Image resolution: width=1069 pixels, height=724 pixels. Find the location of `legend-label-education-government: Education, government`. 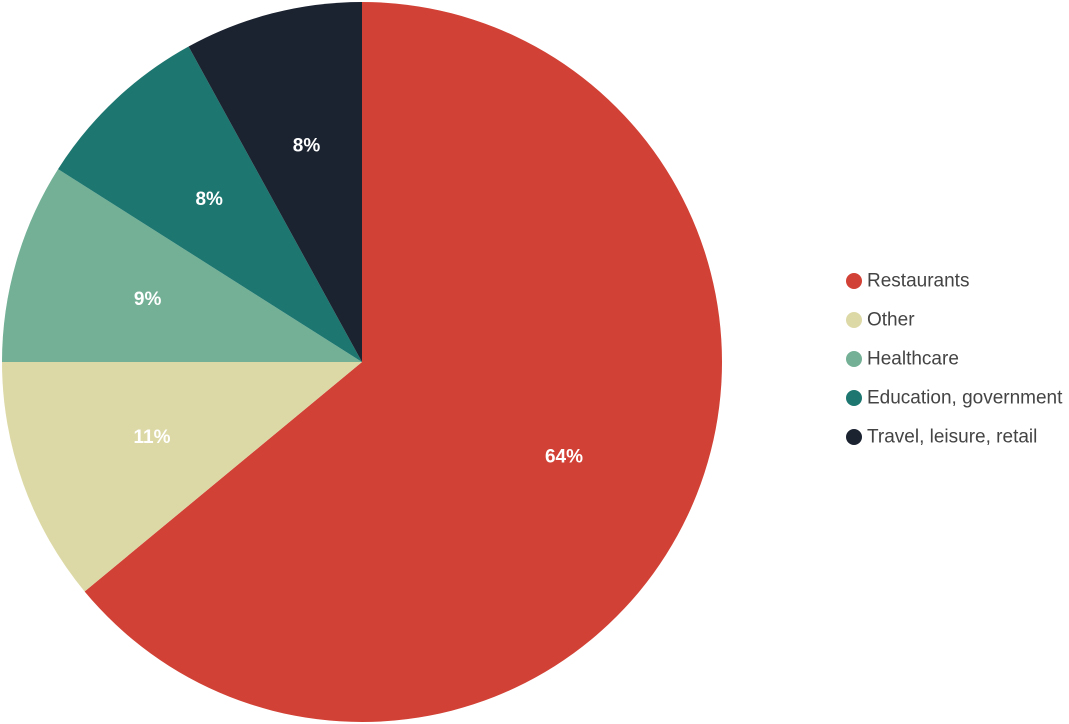

legend-label-education-government: Education, government is located at coordinates (965, 398).